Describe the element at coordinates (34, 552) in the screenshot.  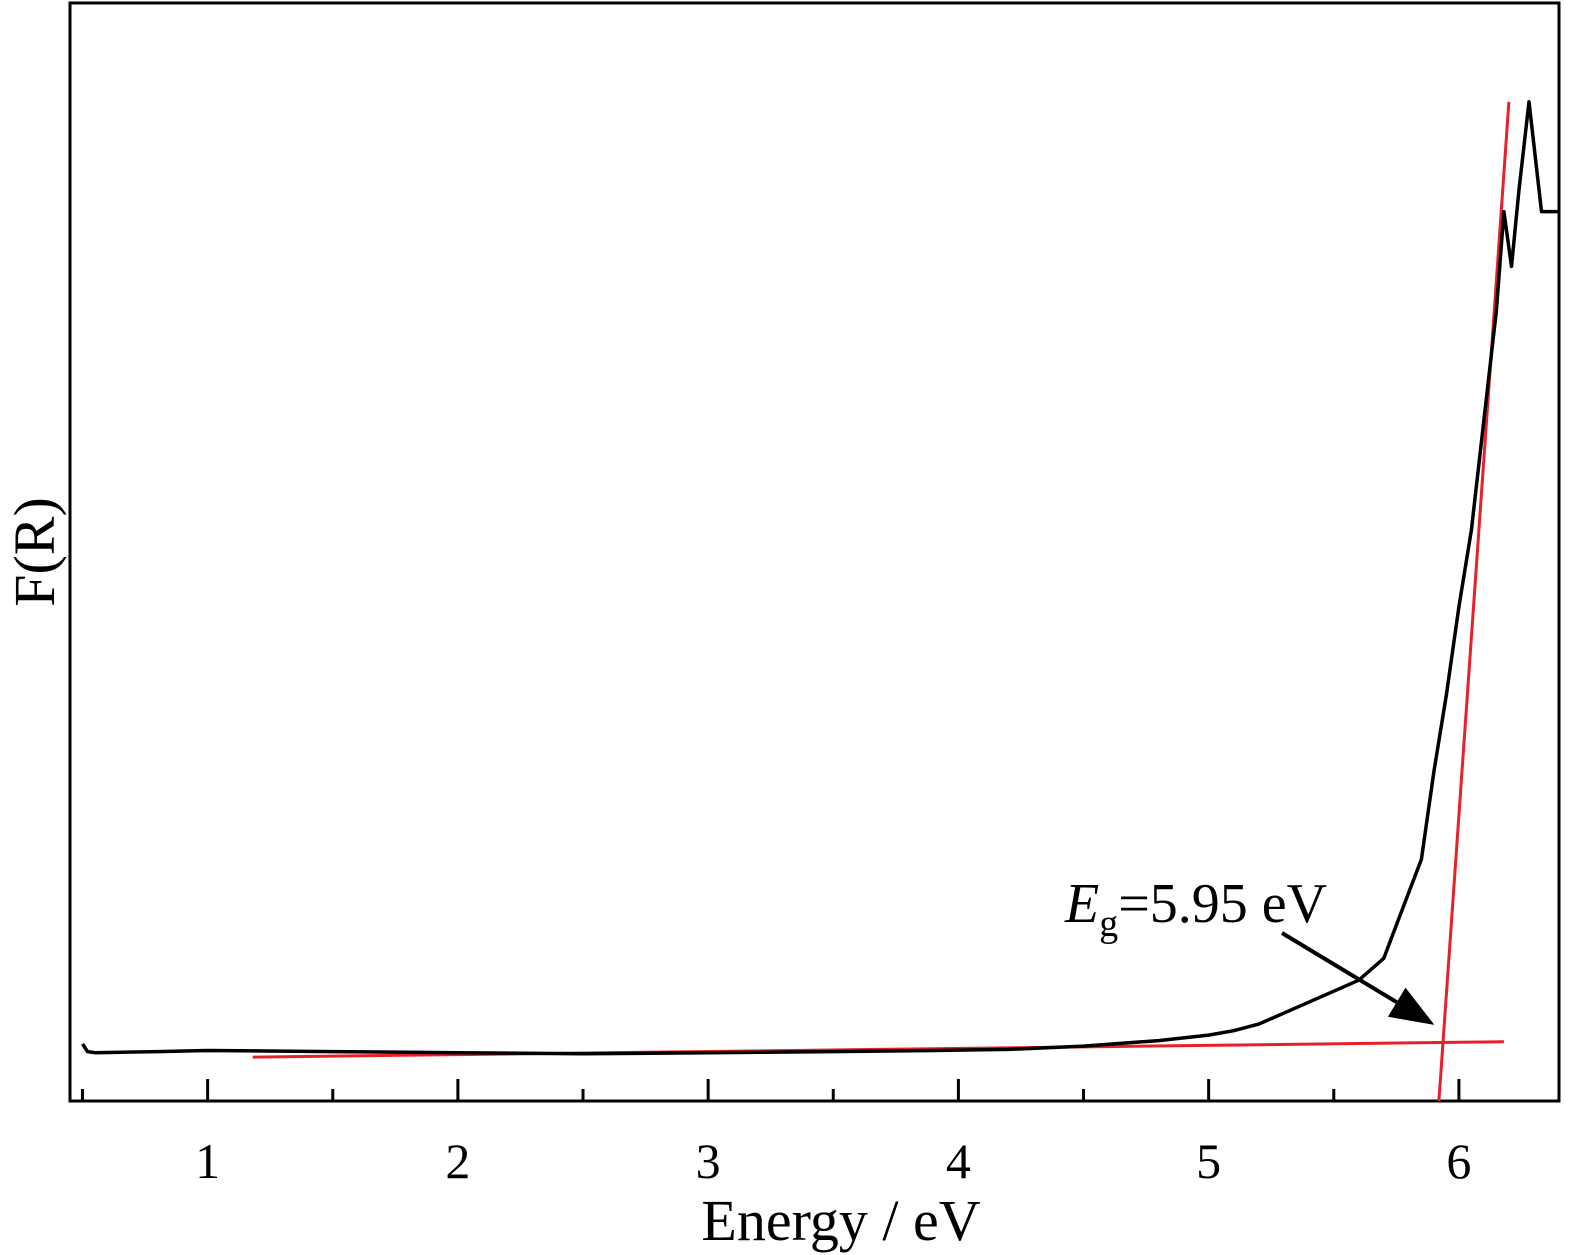
I see `y-axis-label: F(R)` at that location.